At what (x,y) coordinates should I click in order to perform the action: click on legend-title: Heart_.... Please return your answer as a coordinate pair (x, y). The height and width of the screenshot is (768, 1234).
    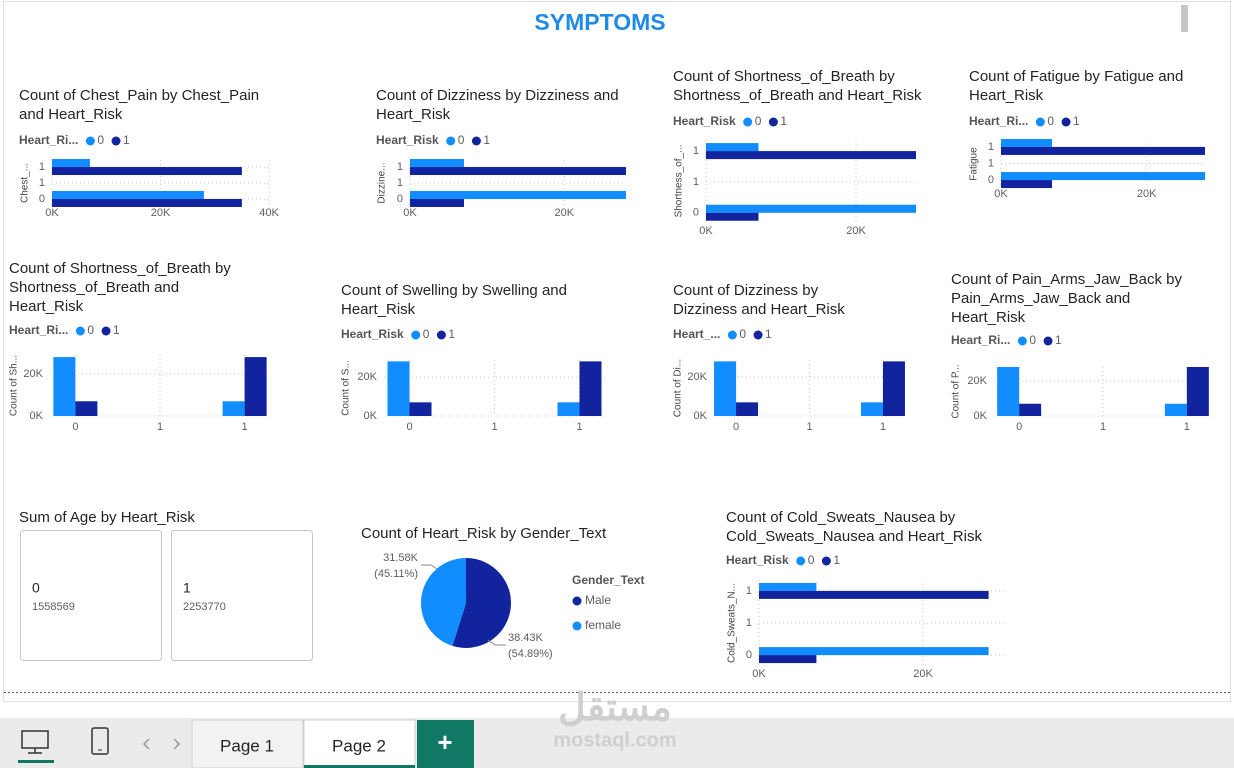
    Looking at the image, I should click on (696, 334).